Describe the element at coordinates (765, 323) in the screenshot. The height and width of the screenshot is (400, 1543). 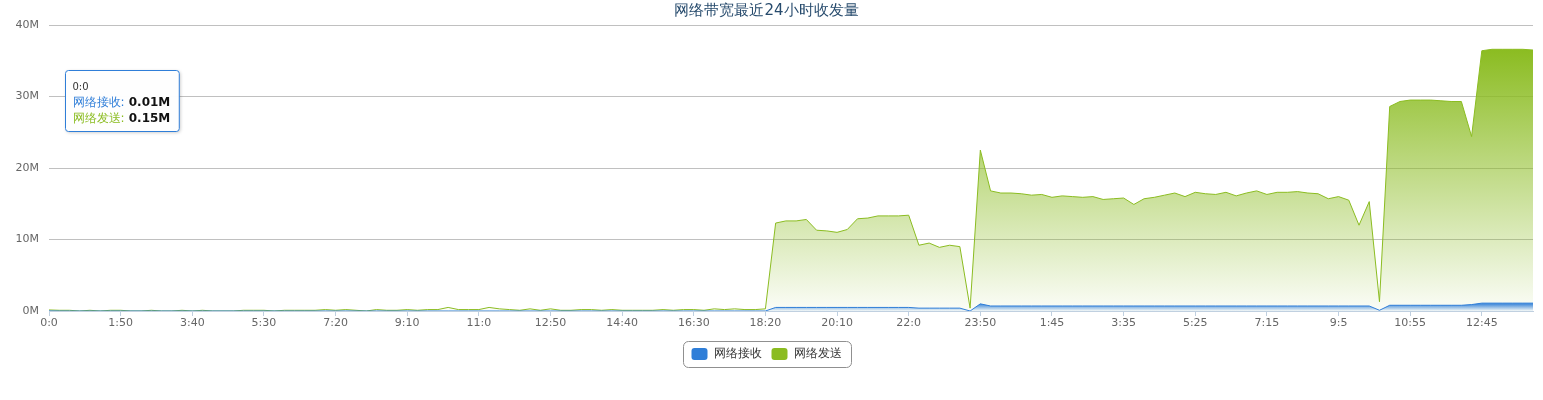
I see `x-tick-label: 18:20` at that location.